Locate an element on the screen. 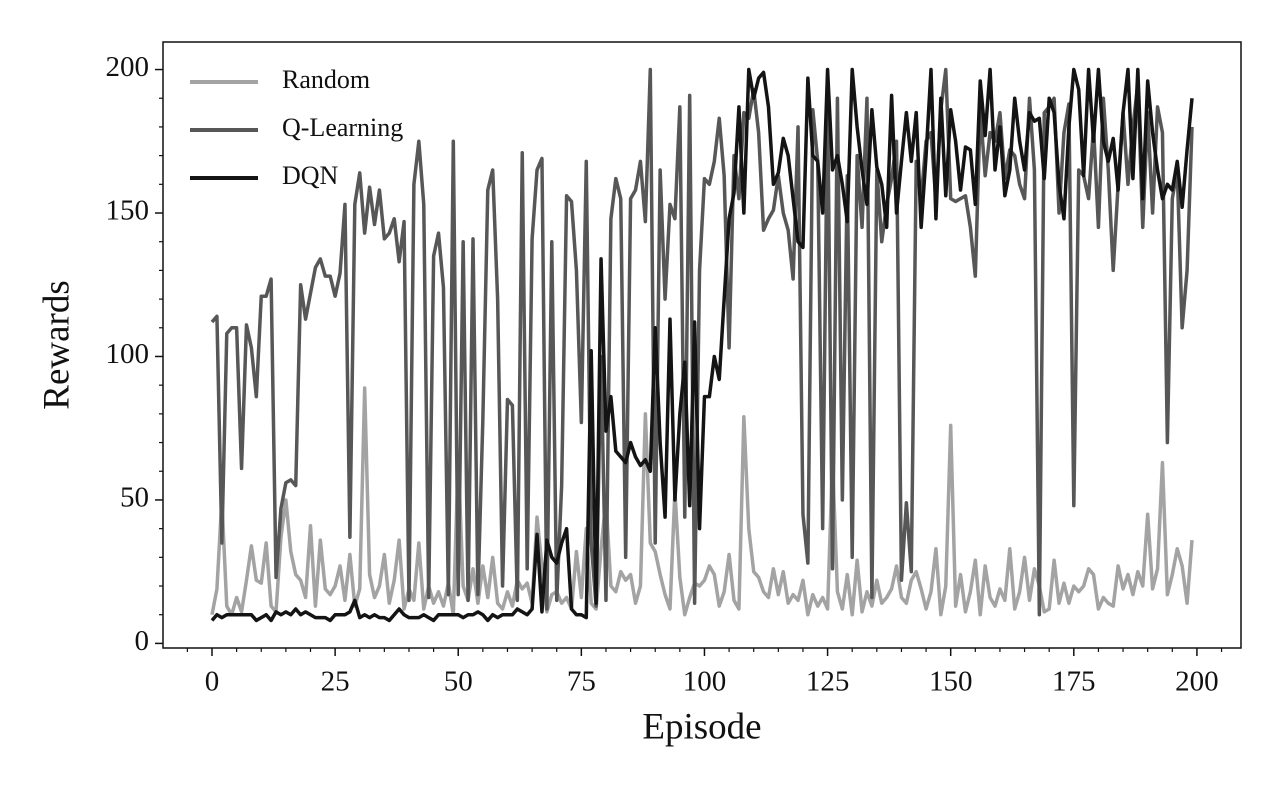 This screenshot has width=1280, height=791. x-tick-label: 200 is located at coordinates (1197, 682).